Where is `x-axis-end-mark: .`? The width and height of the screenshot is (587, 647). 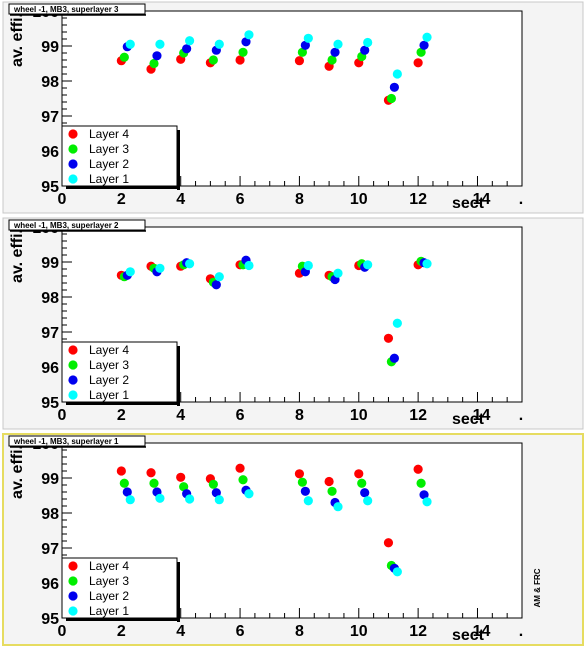 x-axis-end-mark: . is located at coordinates (521, 199).